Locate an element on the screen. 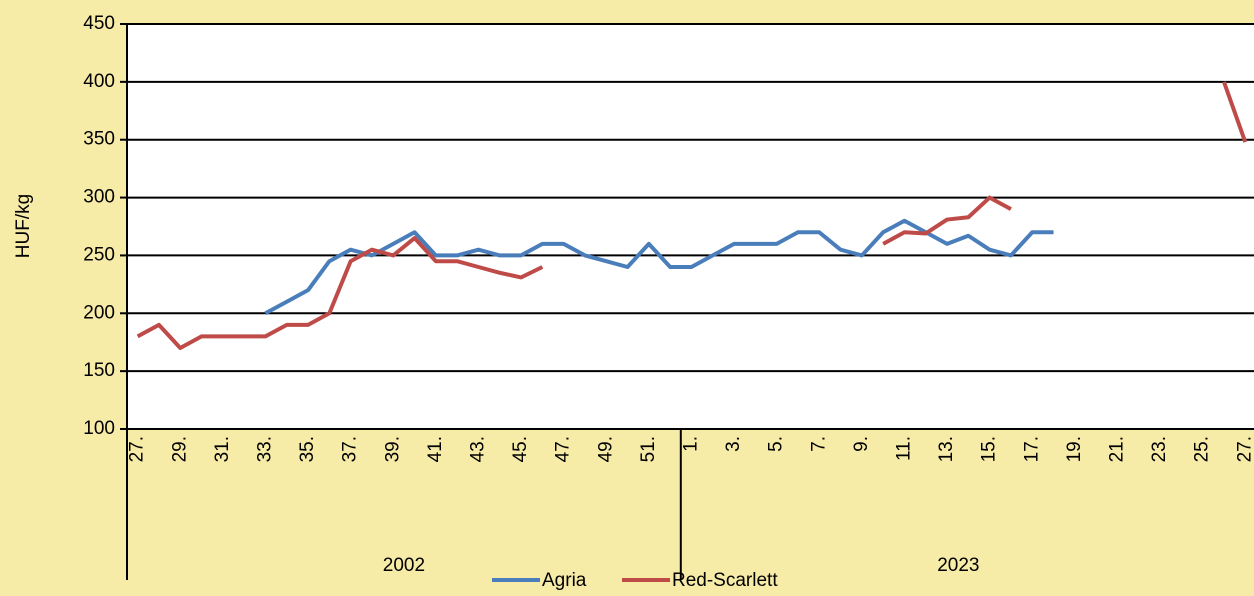 Image resolution: width=1254 pixels, height=596 pixels. y-tick-label: 200 is located at coordinates (99, 312).